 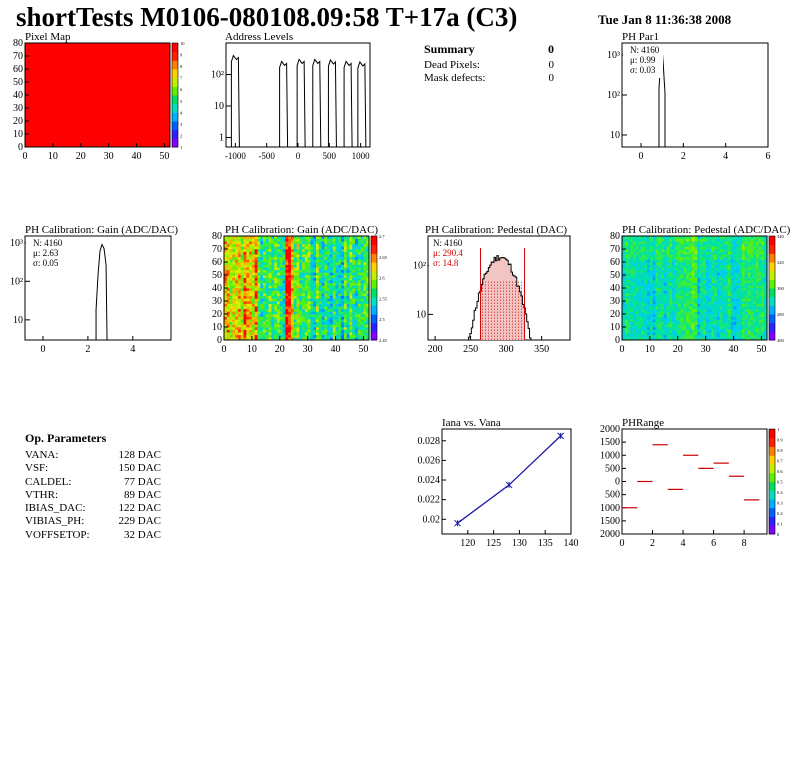 What do you see at coordinates (42, 455) in the screenshot?
I see `param-label: VANA:` at bounding box center [42, 455].